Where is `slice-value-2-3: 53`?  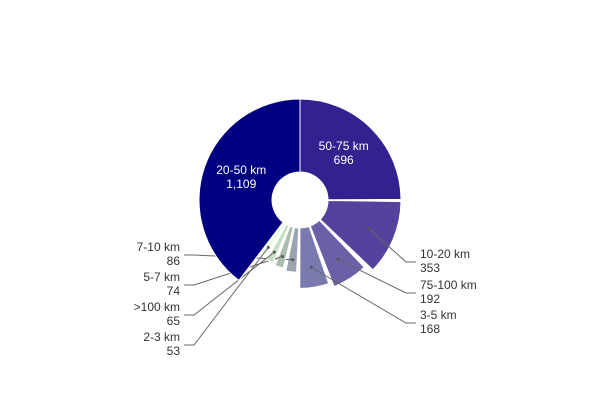 slice-value-2-3: 53 is located at coordinates (174, 351).